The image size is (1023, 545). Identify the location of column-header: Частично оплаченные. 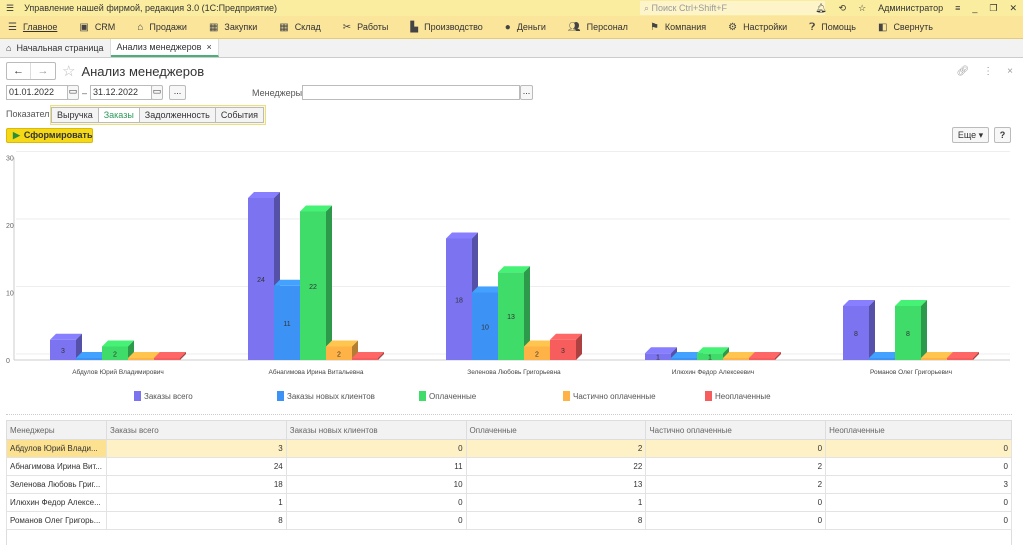
(736, 430).